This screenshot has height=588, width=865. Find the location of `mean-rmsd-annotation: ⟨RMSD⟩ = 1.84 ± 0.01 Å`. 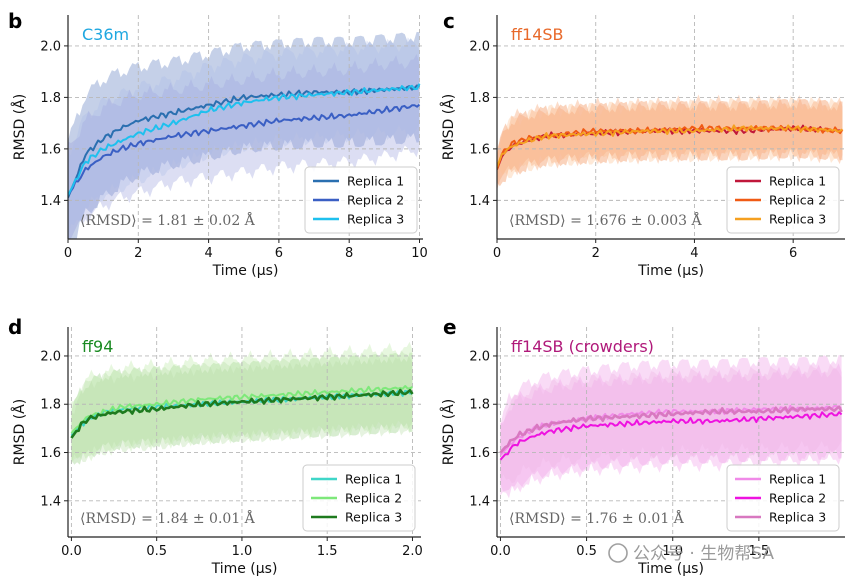

mean-rmsd-annotation: ⟨RMSD⟩ = 1.84 ± 0.01 Å is located at coordinates (168, 518).